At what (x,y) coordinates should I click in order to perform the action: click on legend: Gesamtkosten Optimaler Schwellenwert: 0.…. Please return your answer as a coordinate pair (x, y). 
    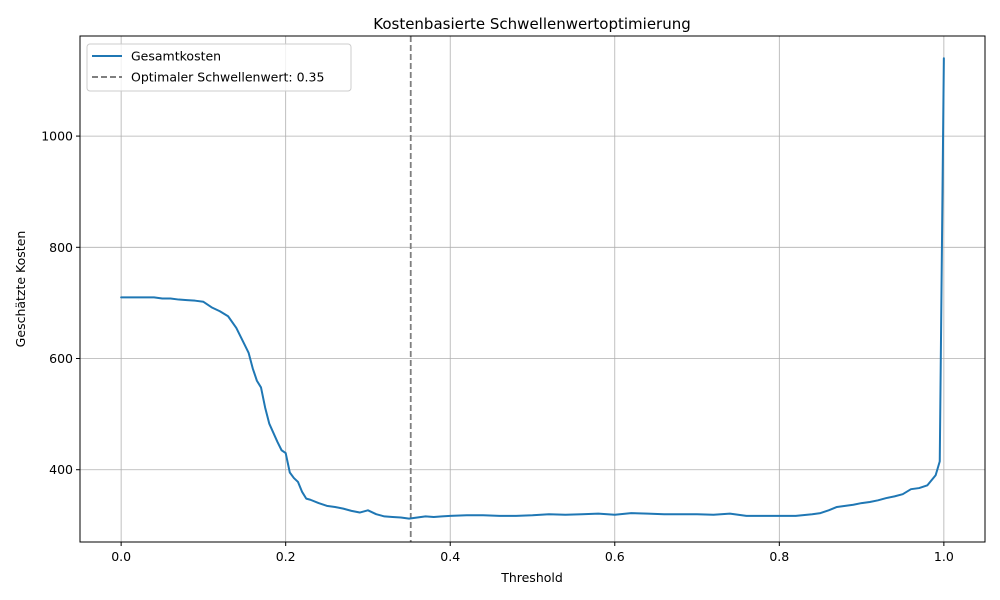
    Looking at the image, I should click on (219, 67).